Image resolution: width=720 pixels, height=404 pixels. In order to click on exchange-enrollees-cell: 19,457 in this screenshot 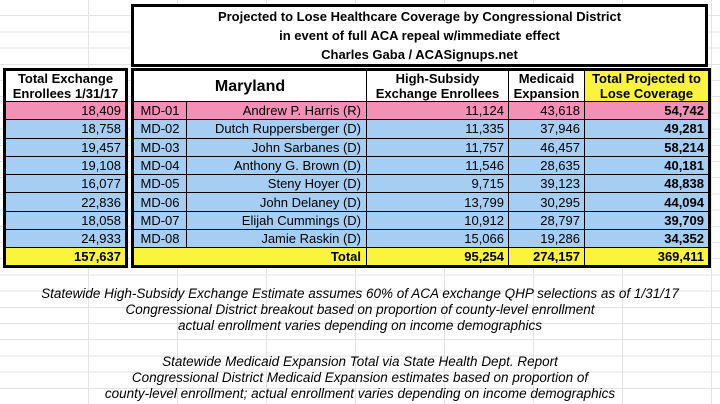, I will do `click(65, 147)`.